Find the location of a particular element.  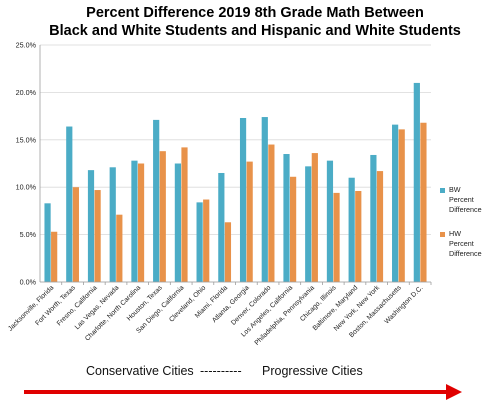

legend-label: BW is located at coordinates (455, 189).